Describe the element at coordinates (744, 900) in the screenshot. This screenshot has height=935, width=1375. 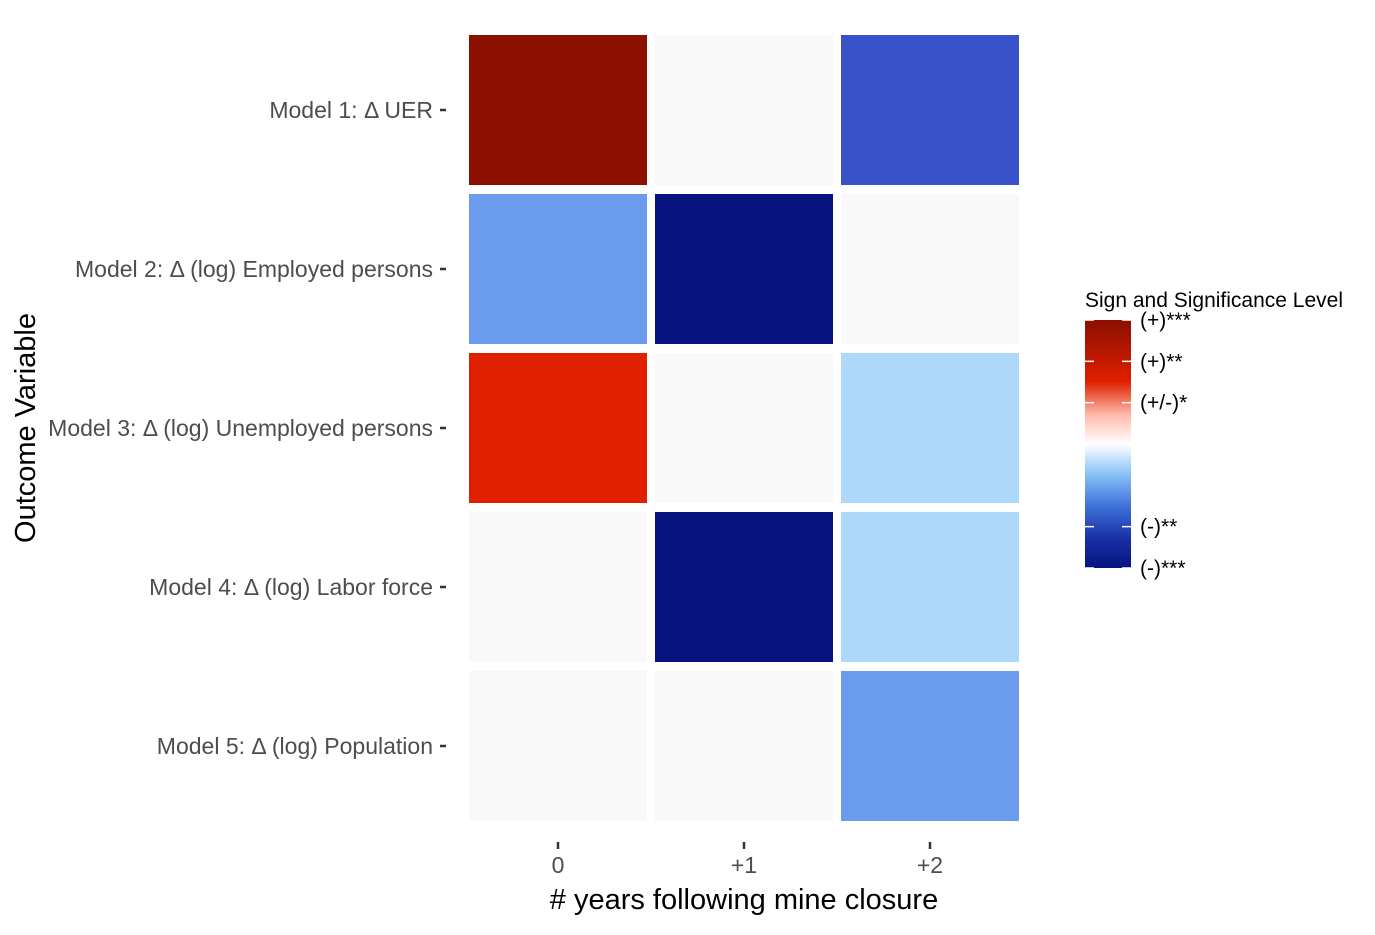
I see `x-axis-title: # years following mine closure` at that location.